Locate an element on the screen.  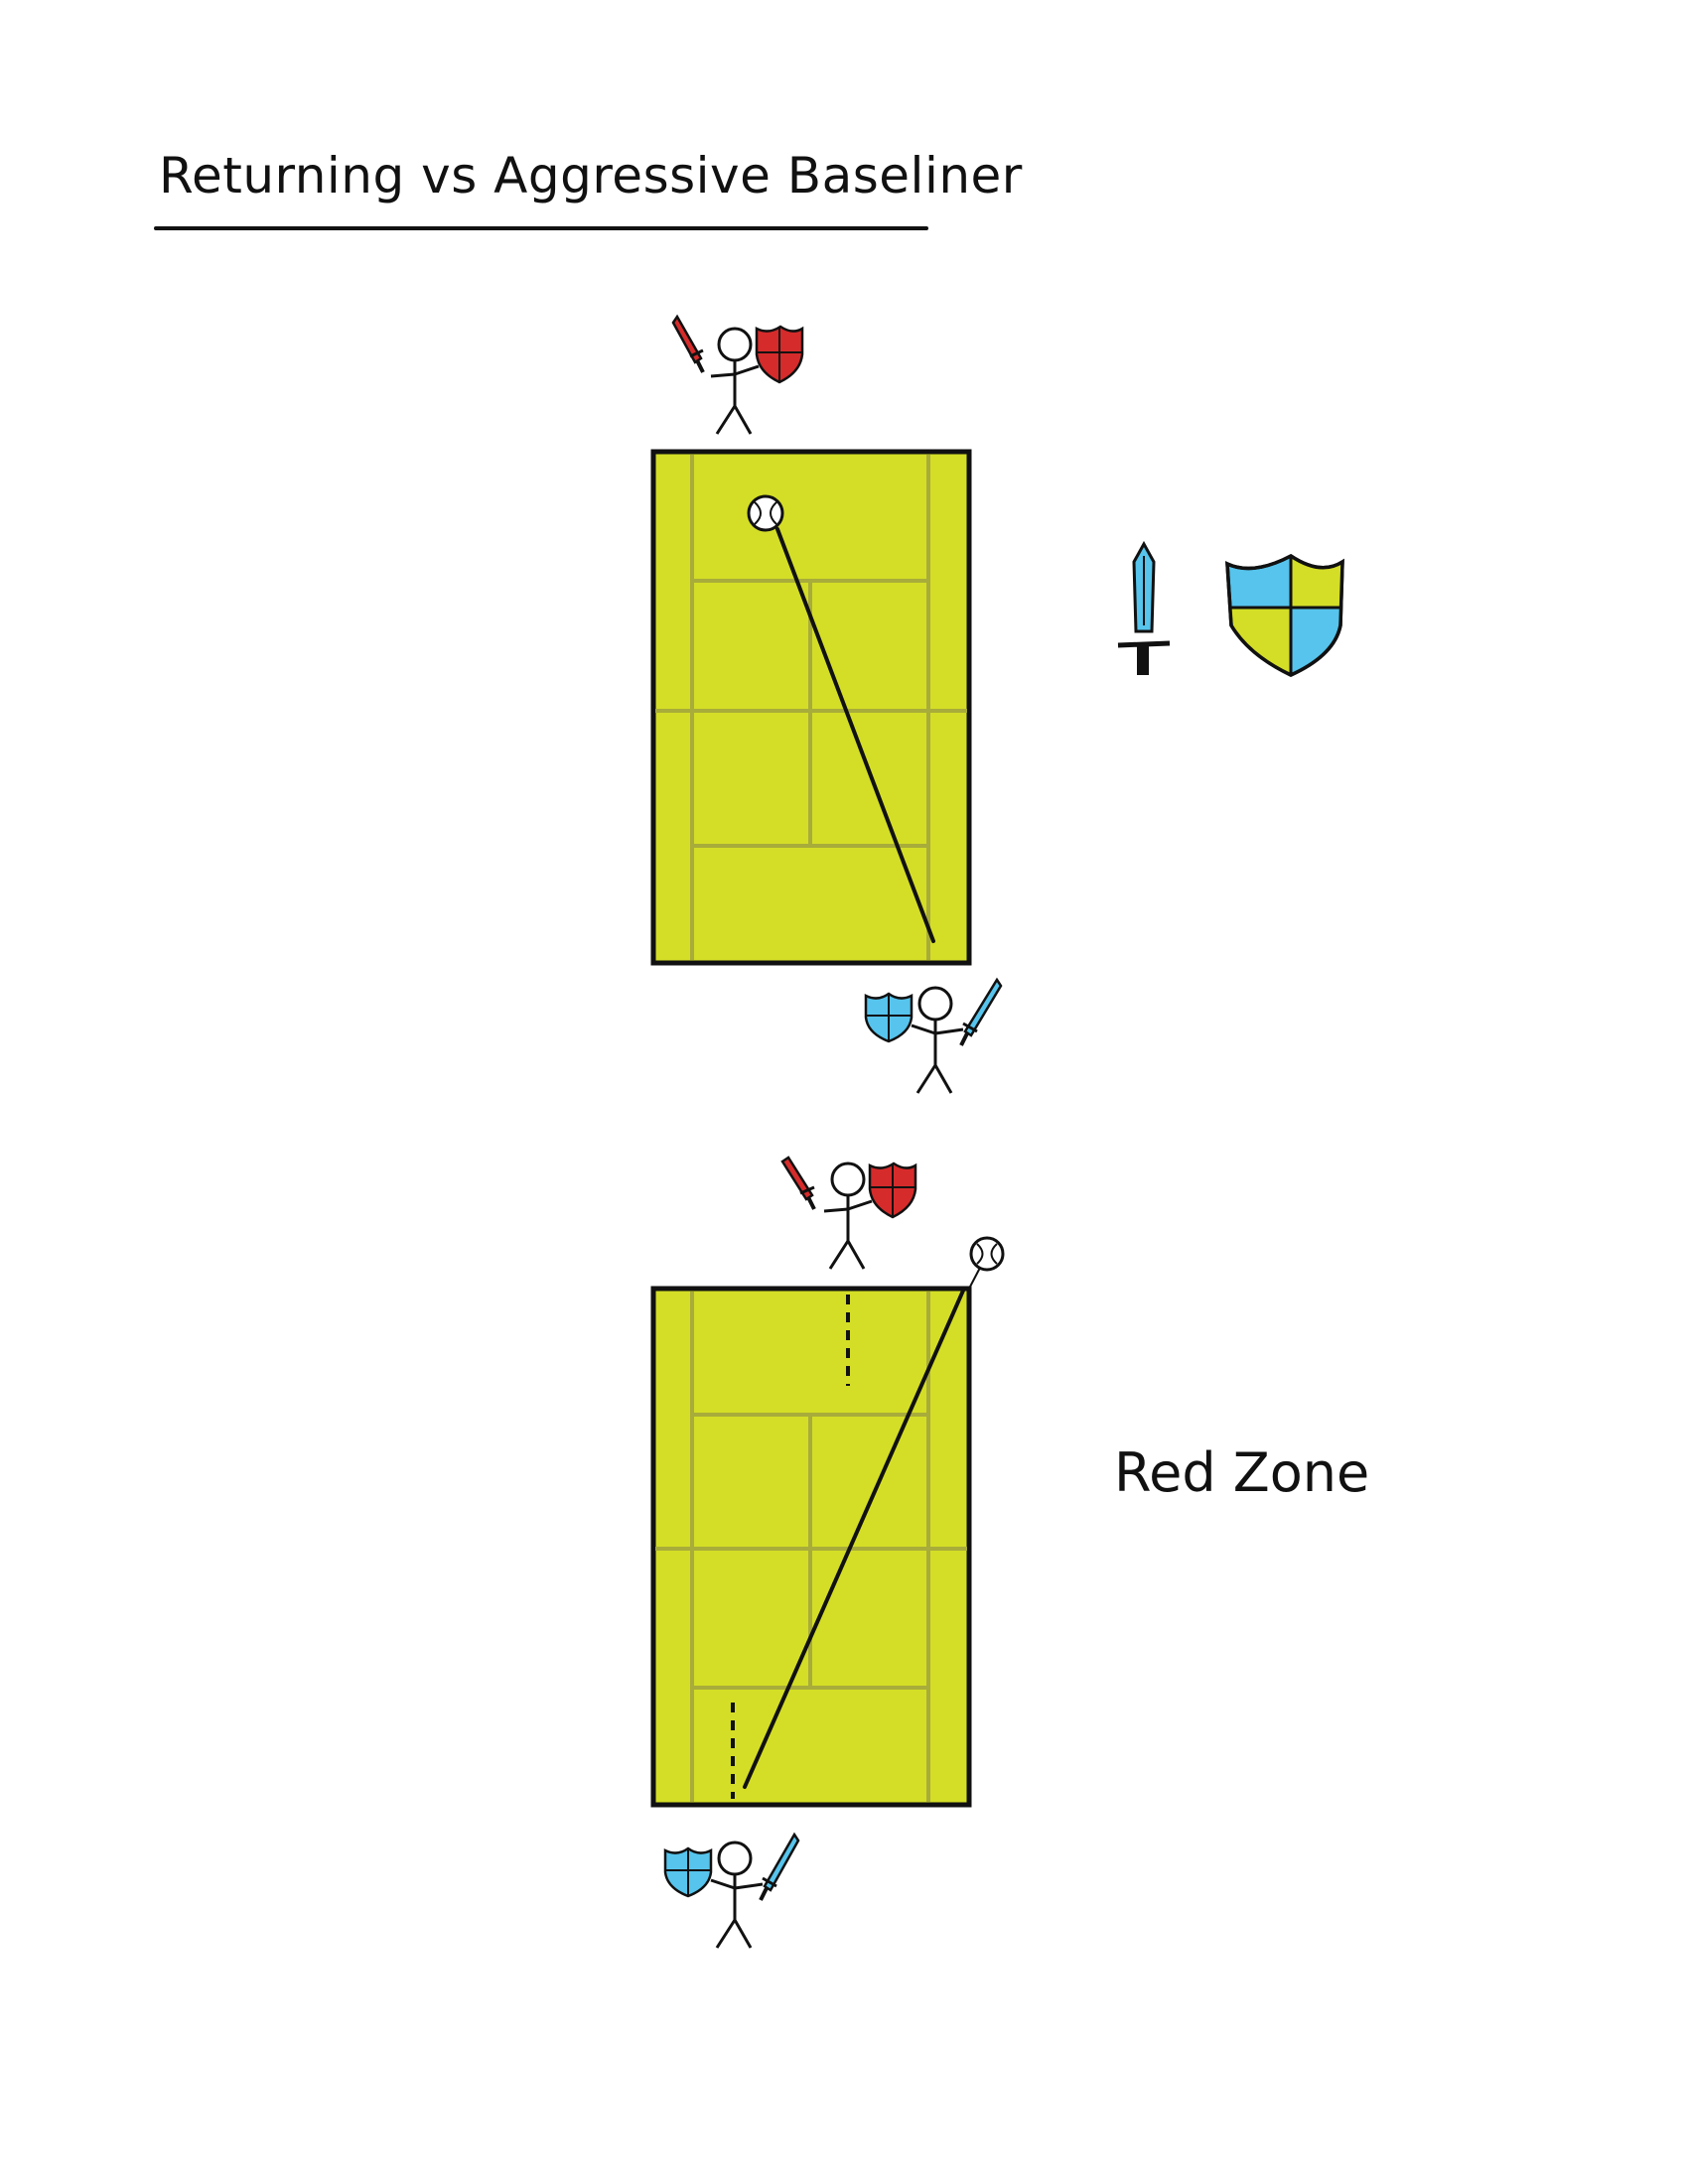
bottom-shot-trajectory is located at coordinates (854, 1539).